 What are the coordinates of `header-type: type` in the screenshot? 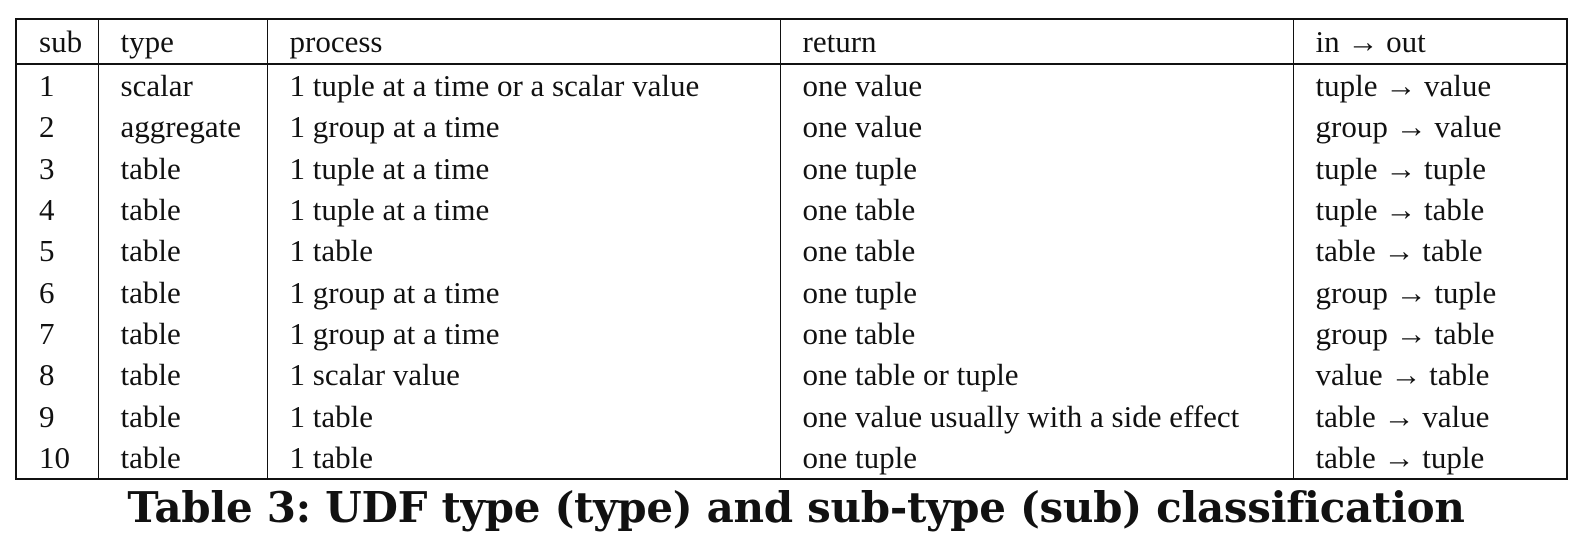 It's located at (182, 42).